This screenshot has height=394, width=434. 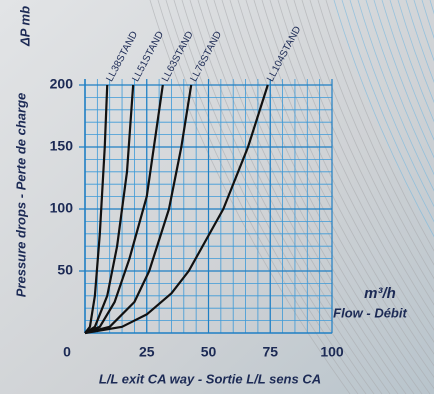 What do you see at coordinates (65, 270) in the screenshot?
I see `y-tick-label: 50` at bounding box center [65, 270].